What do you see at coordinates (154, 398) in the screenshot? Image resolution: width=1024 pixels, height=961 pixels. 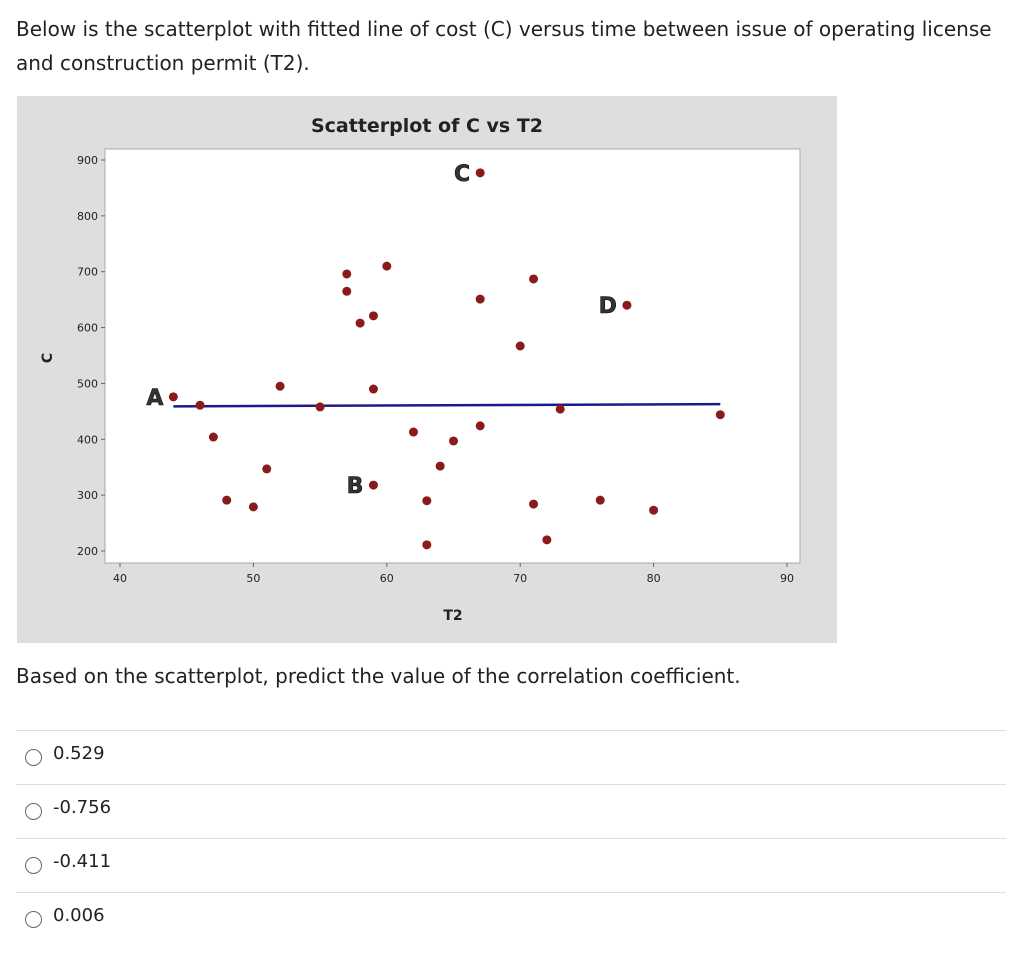 I see `point-label: A` at bounding box center [154, 398].